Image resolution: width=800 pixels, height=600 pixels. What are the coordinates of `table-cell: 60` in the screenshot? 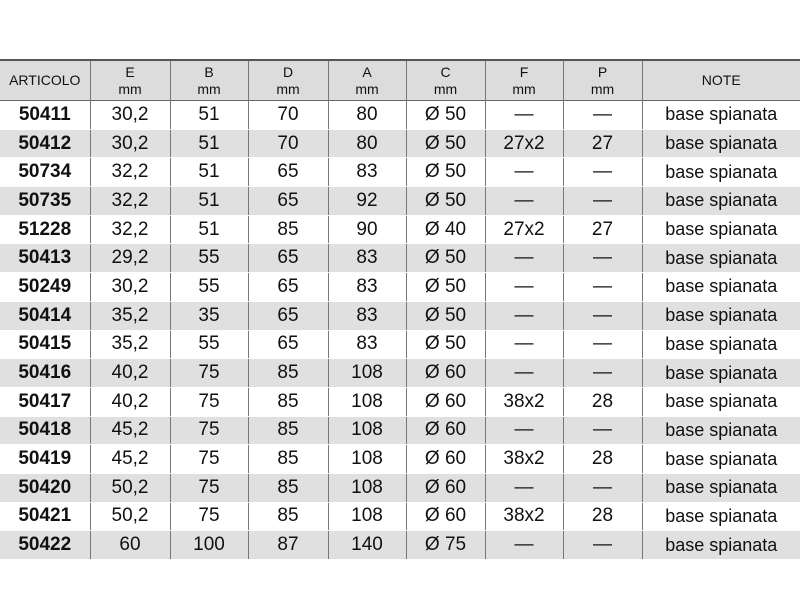 It's located at (129, 545).